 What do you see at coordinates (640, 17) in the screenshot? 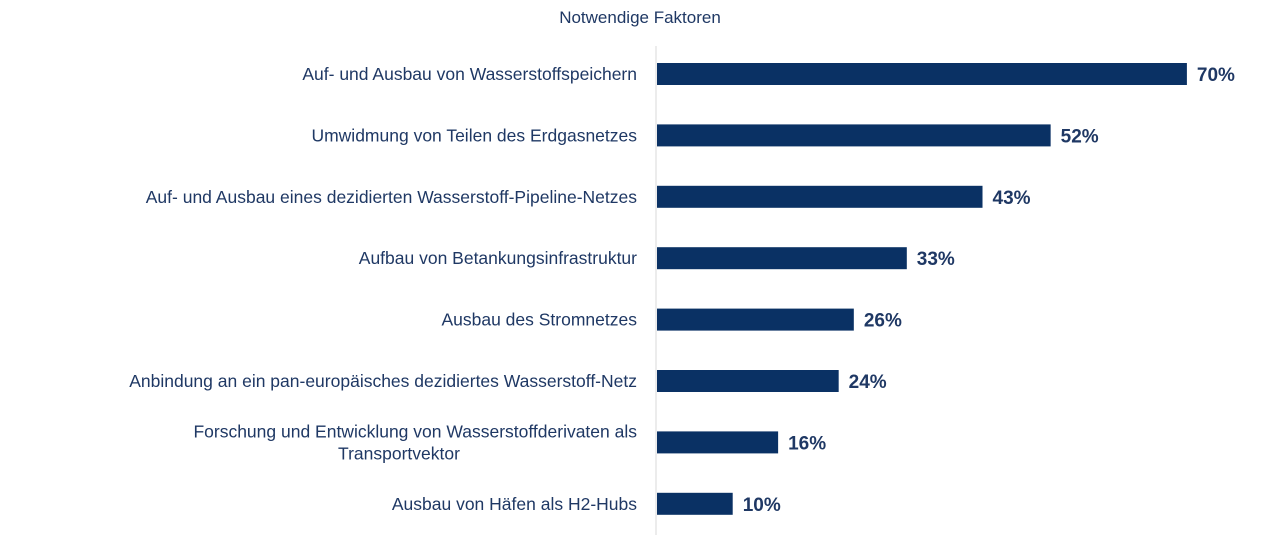
I see `chart-title: Notwendige Faktoren` at bounding box center [640, 17].